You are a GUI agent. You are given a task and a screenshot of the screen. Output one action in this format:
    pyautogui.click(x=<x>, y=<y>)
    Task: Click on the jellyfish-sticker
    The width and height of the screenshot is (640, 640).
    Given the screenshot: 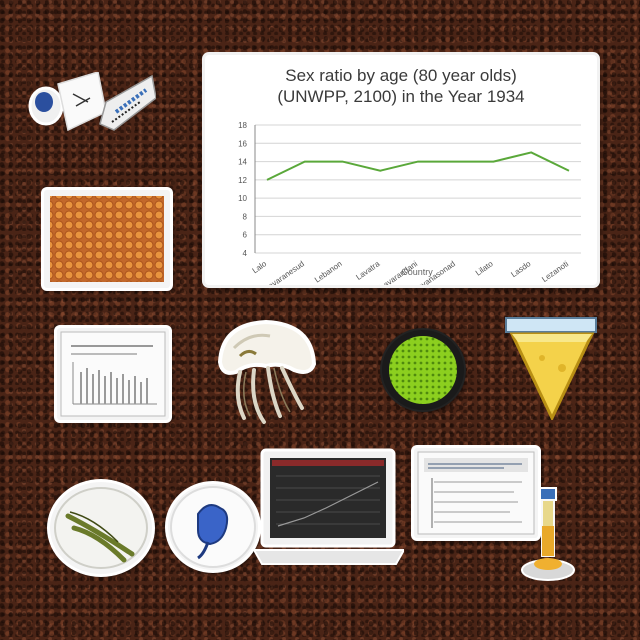 What is the action you would take?
    pyautogui.click(x=266, y=372)
    